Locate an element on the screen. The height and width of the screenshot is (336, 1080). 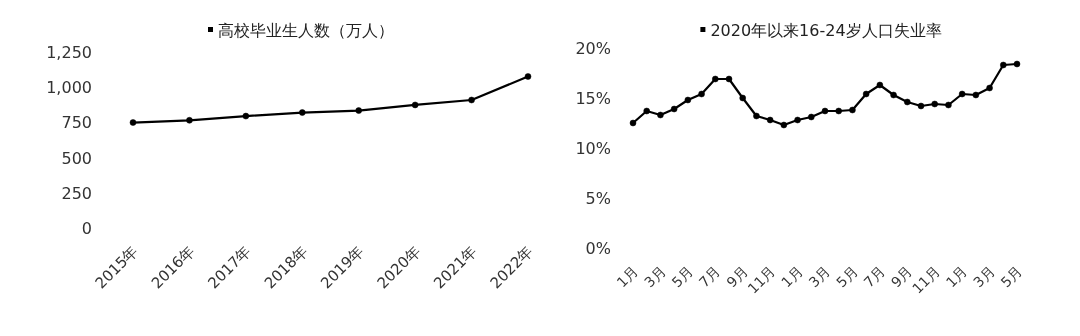
y-tick-label: 0% is located at coordinates (598, 248).